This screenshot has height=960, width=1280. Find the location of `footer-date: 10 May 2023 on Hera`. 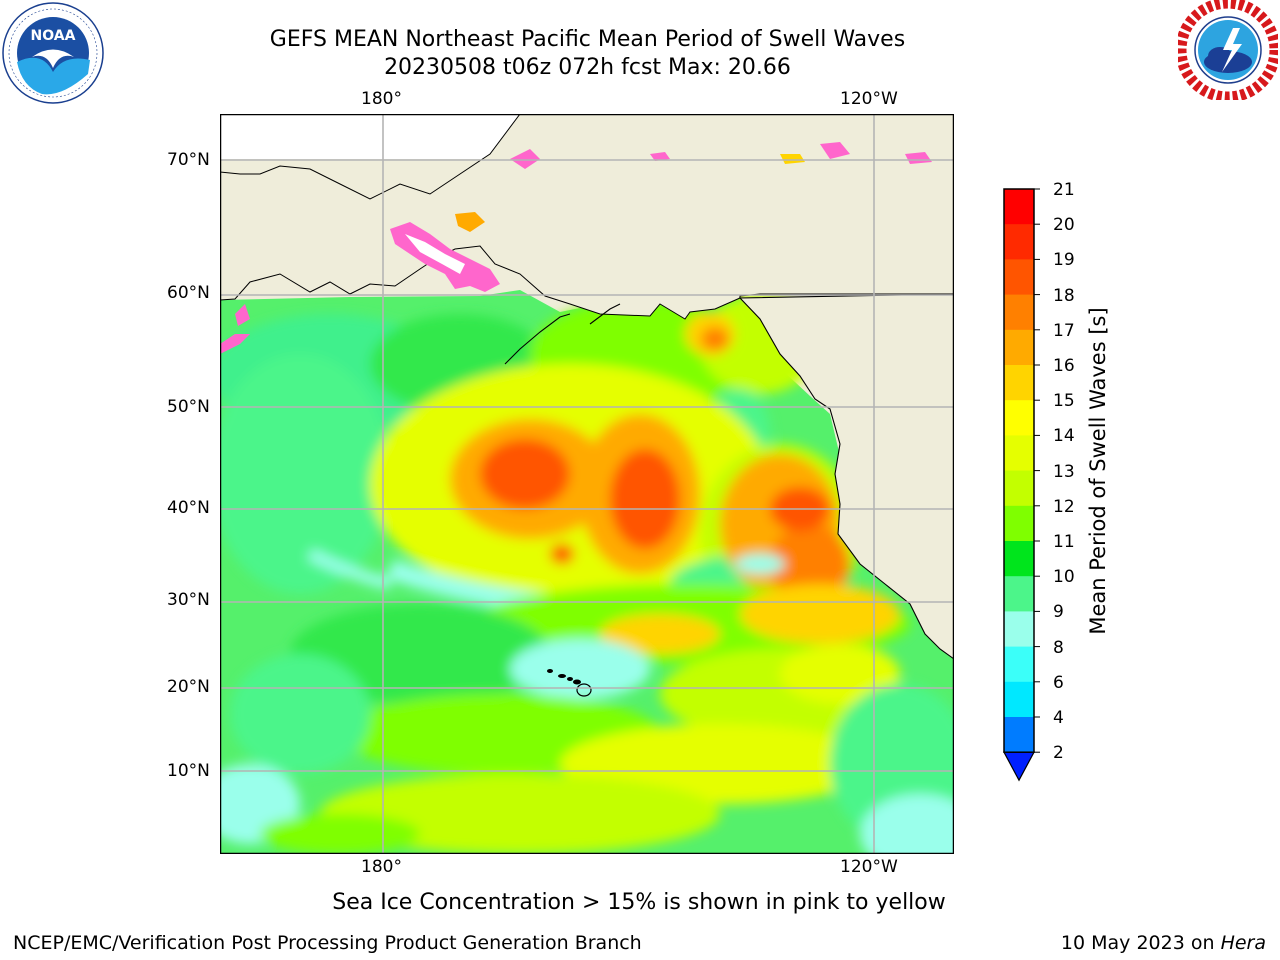

footer-date: 10 May 2023 on Hera is located at coordinates (1163, 943).